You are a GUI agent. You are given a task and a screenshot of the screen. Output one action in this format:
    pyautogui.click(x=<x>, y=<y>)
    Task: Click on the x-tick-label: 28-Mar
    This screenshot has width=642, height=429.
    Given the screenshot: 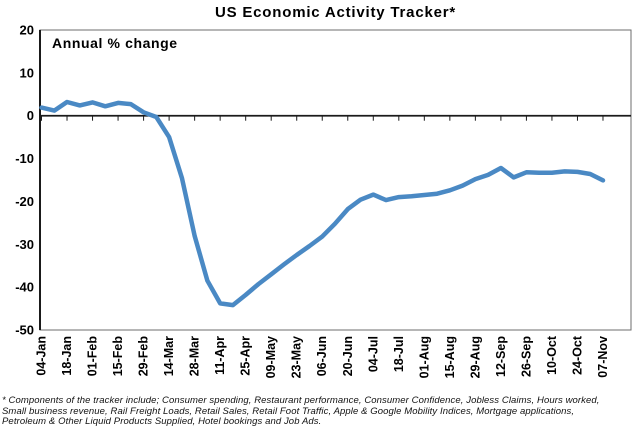 What is the action you would take?
    pyautogui.click(x=195, y=356)
    